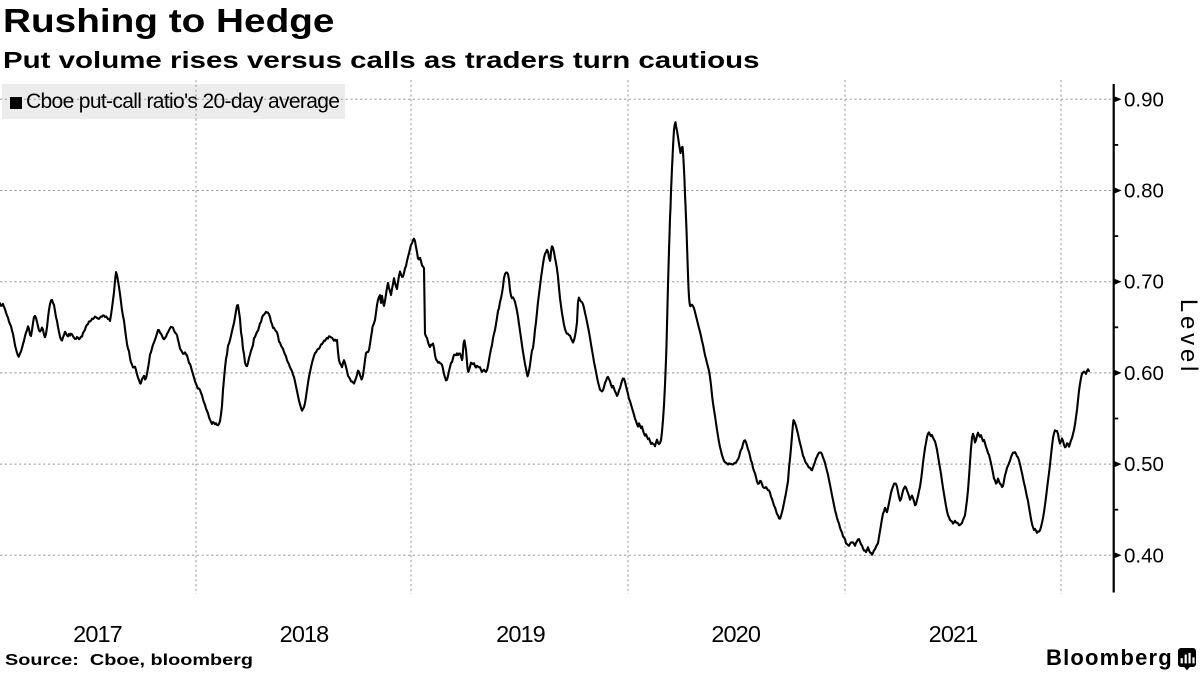 Image resolution: width=1200 pixels, height=675 pixels. What do you see at coordinates (1144, 555) in the screenshot?
I see `svg-text: 0.40` at bounding box center [1144, 555].